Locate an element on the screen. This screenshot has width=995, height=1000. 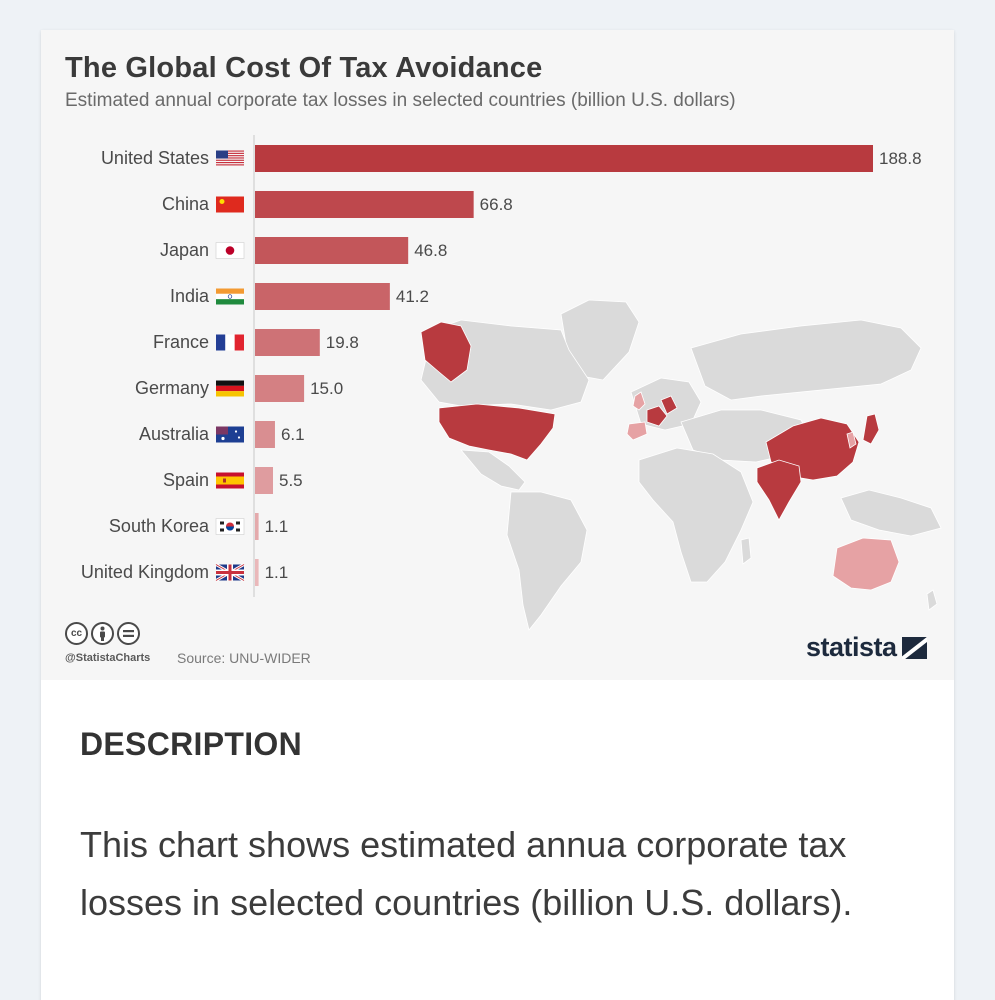
bar-india is located at coordinates (322, 296).